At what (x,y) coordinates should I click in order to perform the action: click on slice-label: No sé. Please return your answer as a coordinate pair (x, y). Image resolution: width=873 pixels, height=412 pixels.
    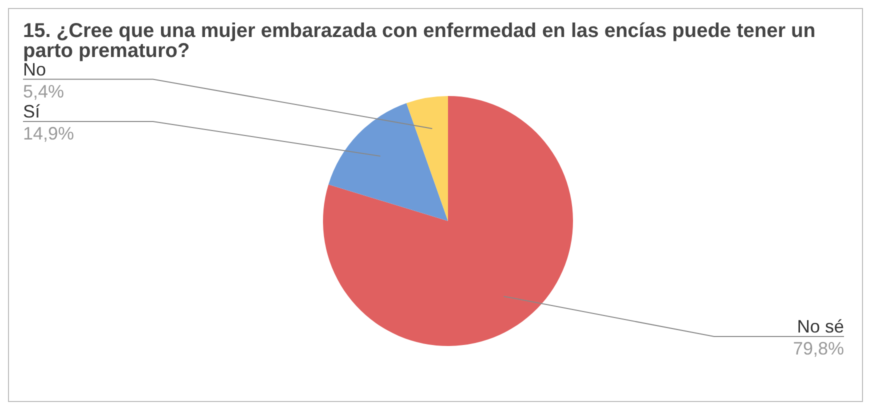
    Looking at the image, I should click on (820, 326).